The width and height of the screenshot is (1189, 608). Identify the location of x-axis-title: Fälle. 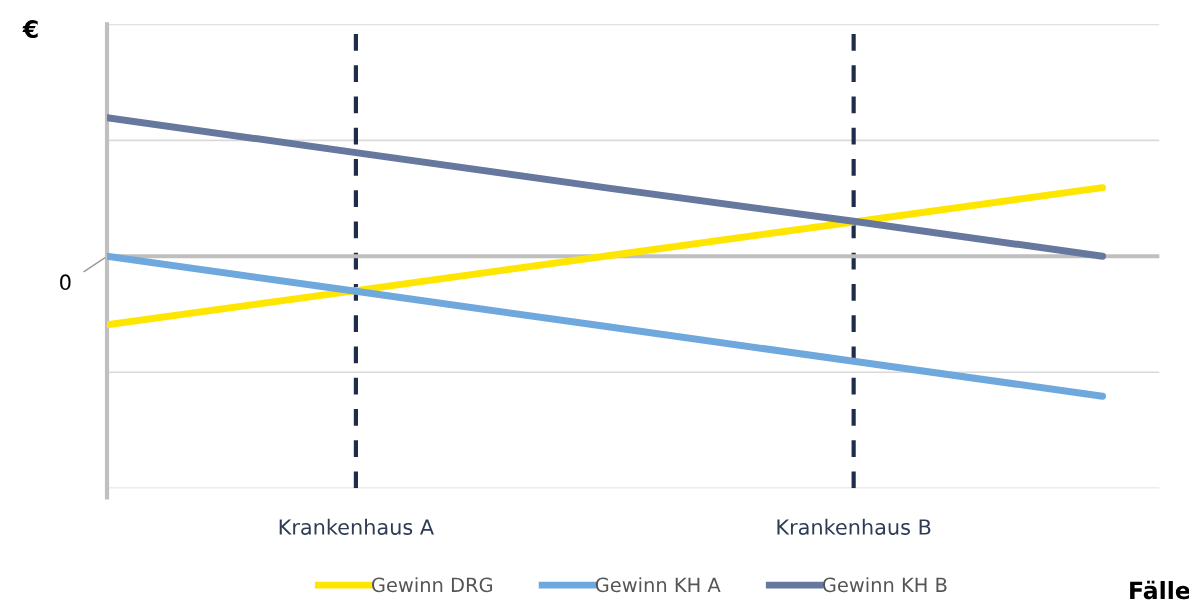
(1159, 590).